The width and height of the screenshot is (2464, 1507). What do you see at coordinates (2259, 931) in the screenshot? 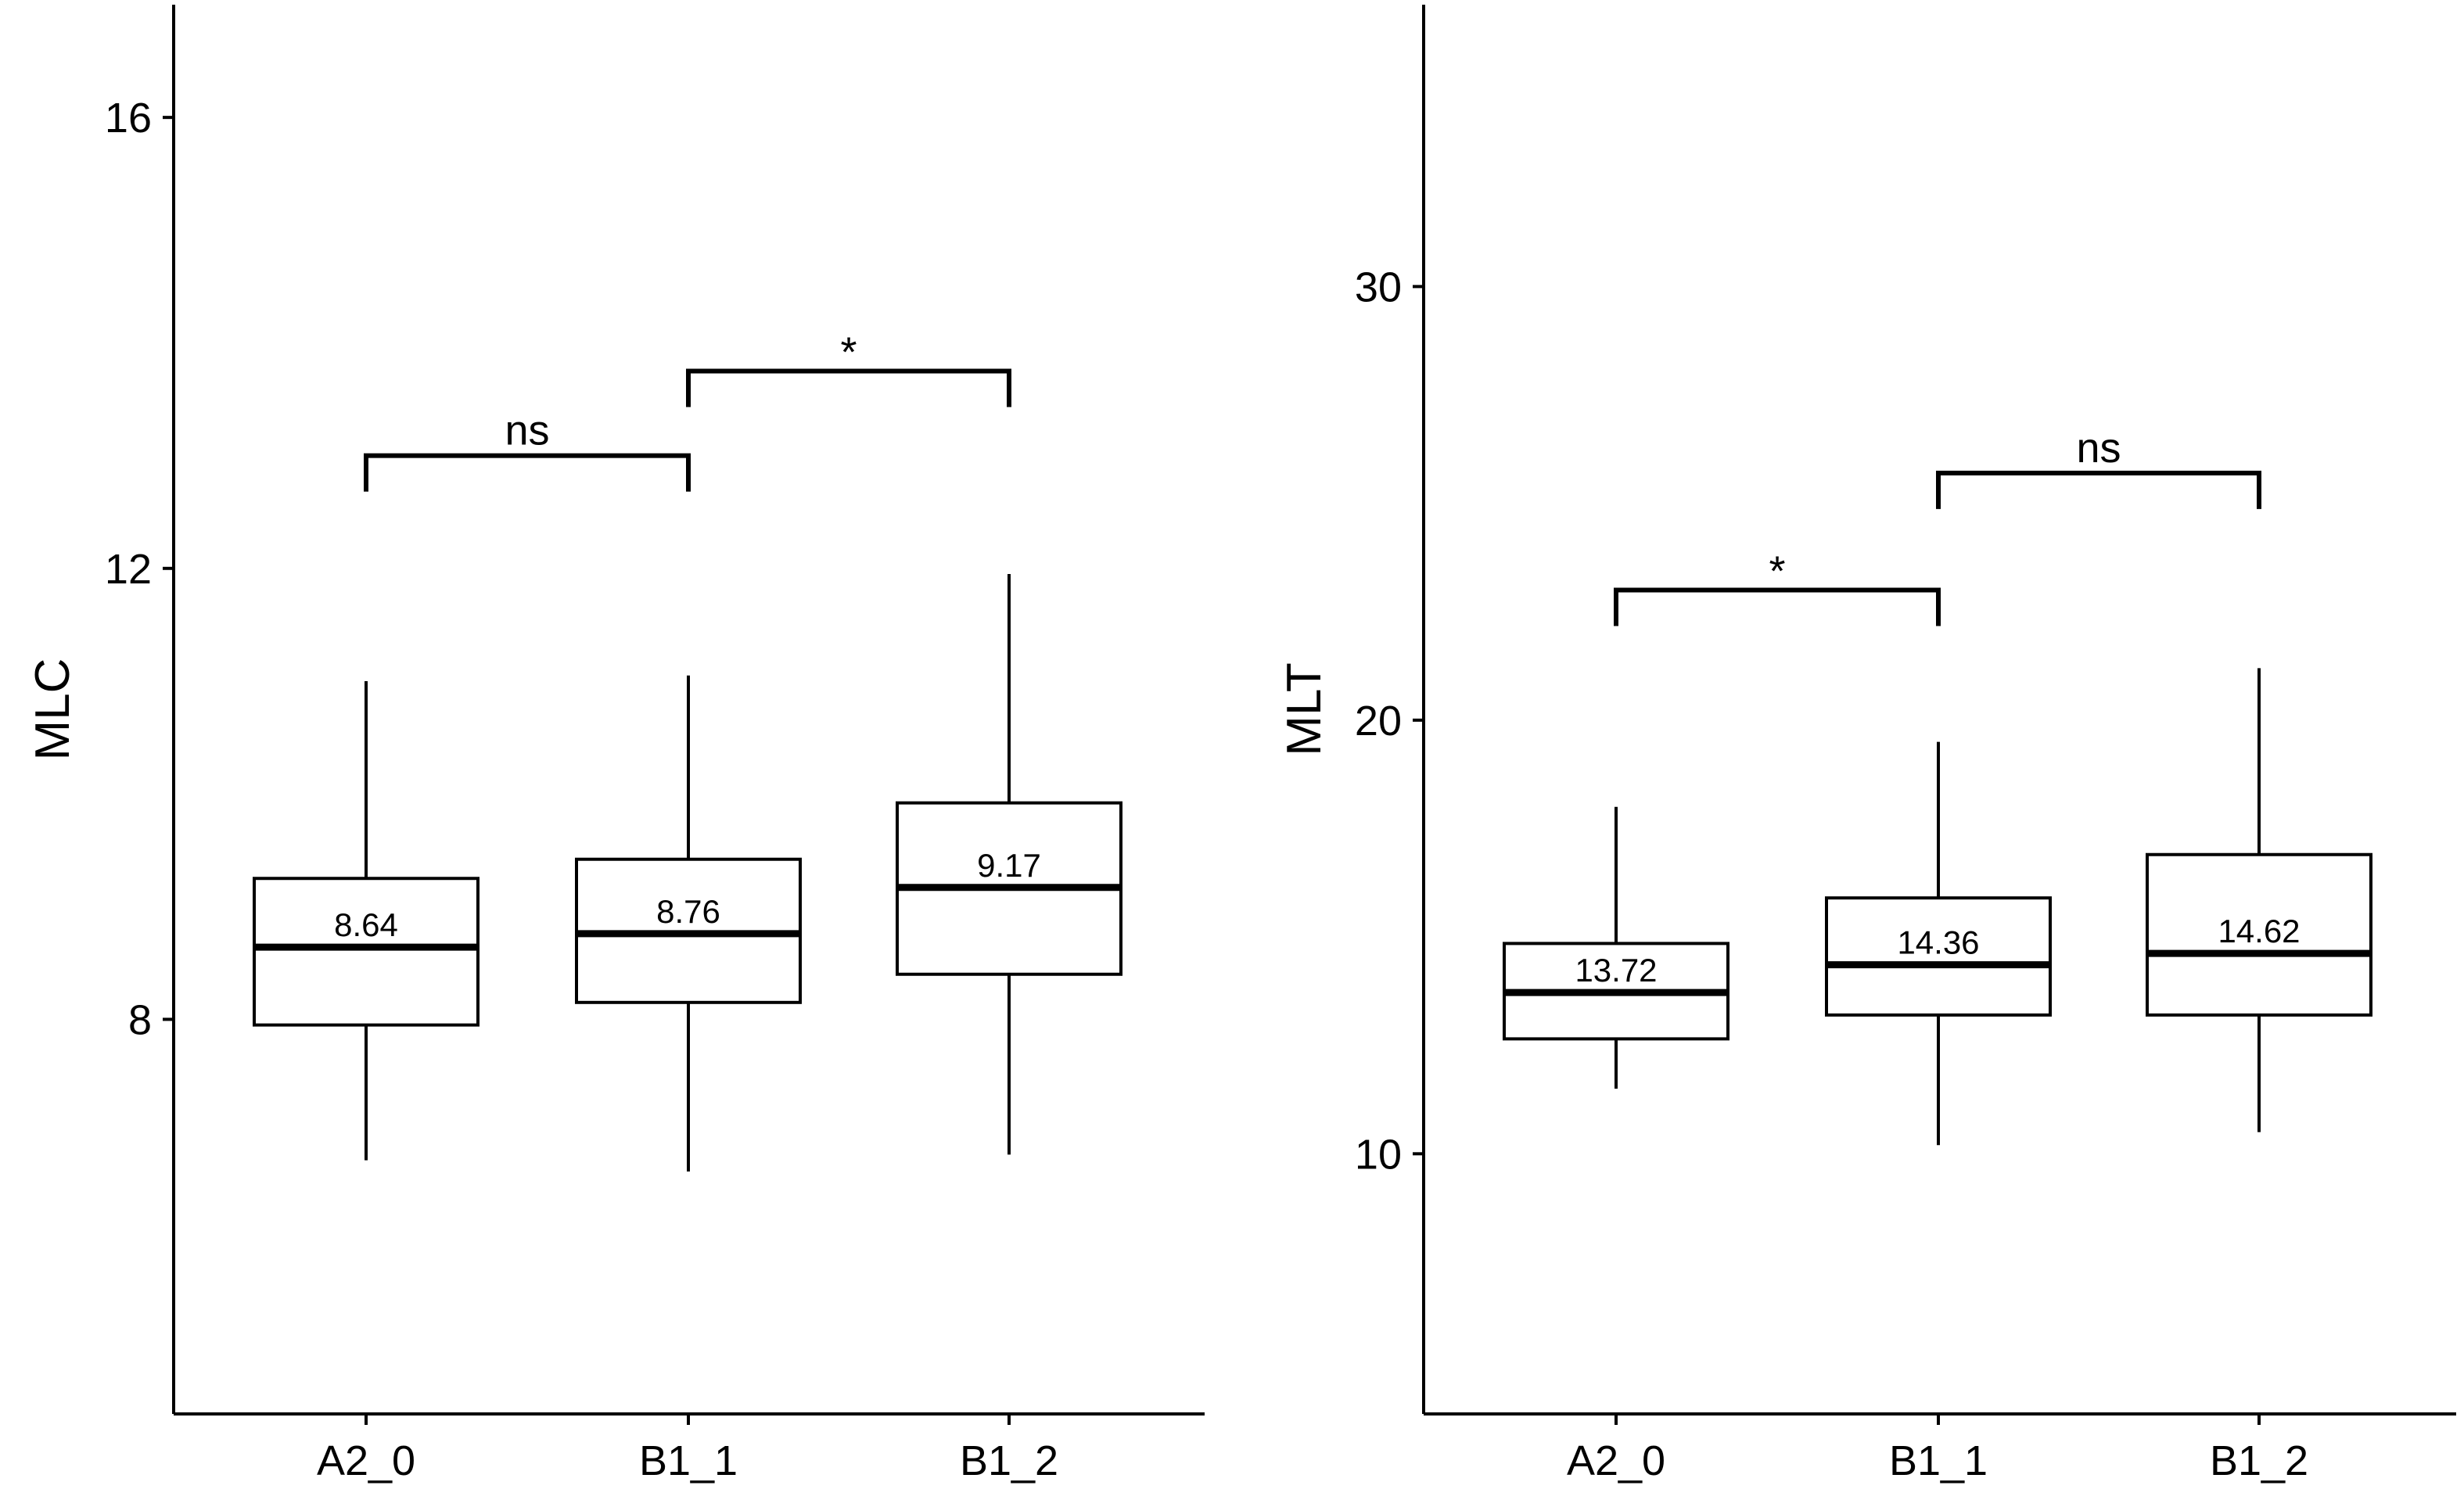
I see `median-value-label: 14.62` at bounding box center [2259, 931].